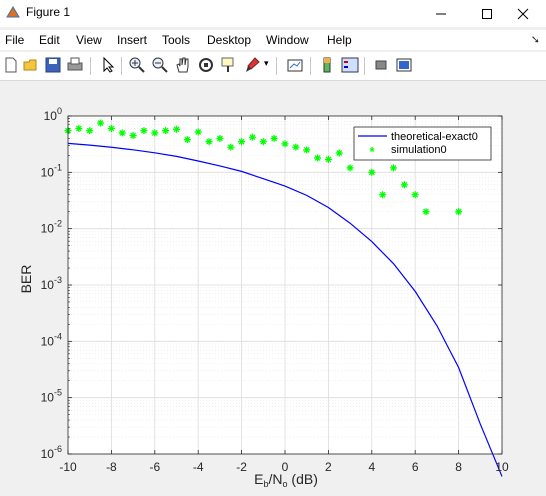  I want to click on minimize-button, so click(441, 13).